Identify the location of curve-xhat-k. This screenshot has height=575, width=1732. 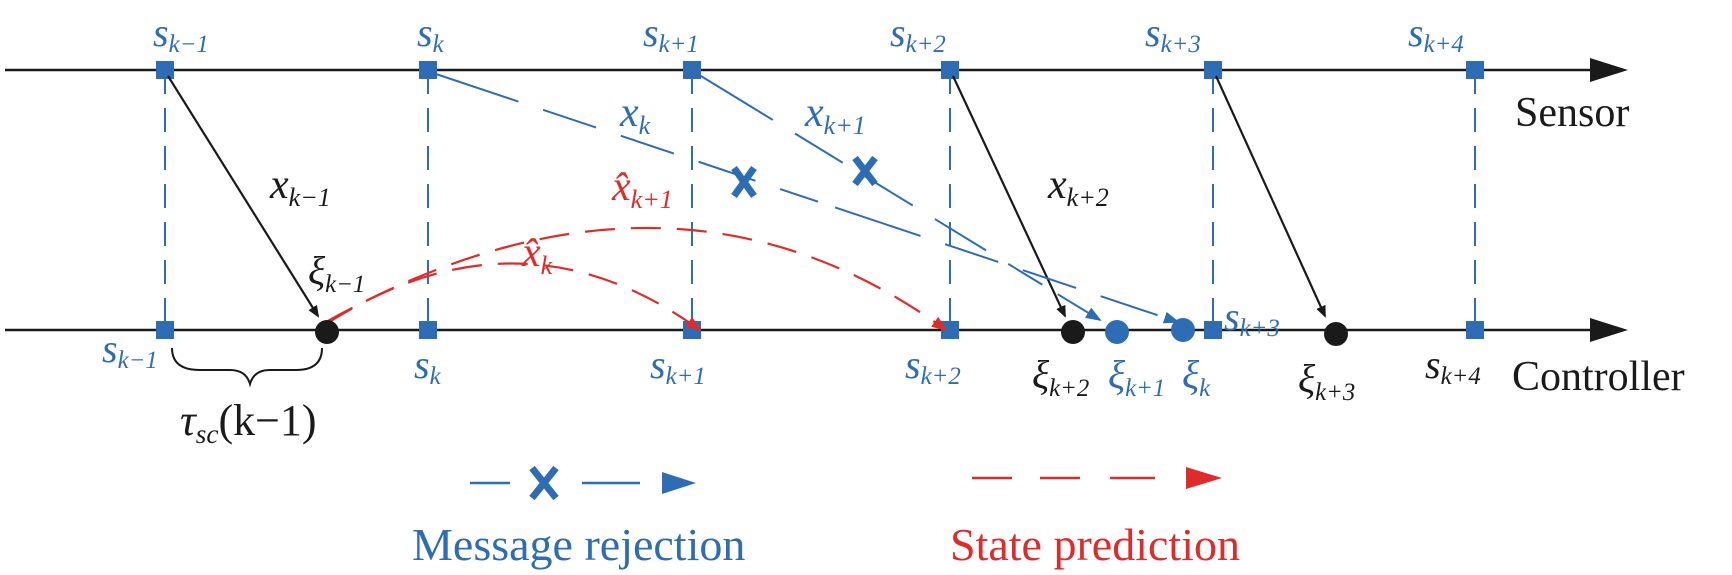
(513, 297).